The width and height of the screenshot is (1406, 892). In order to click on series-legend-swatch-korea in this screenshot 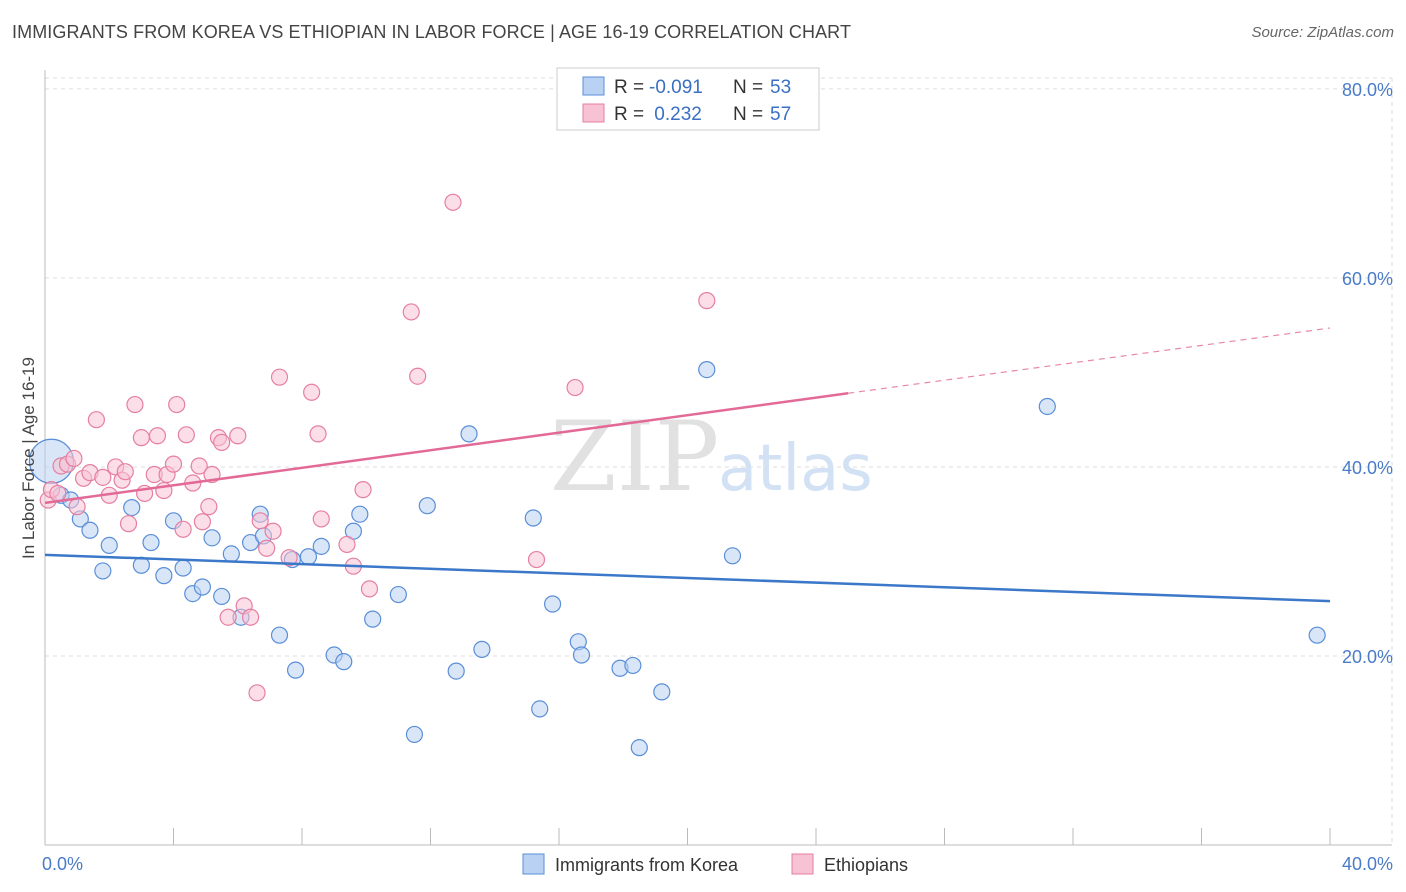, I will do `click(533, 864)`.